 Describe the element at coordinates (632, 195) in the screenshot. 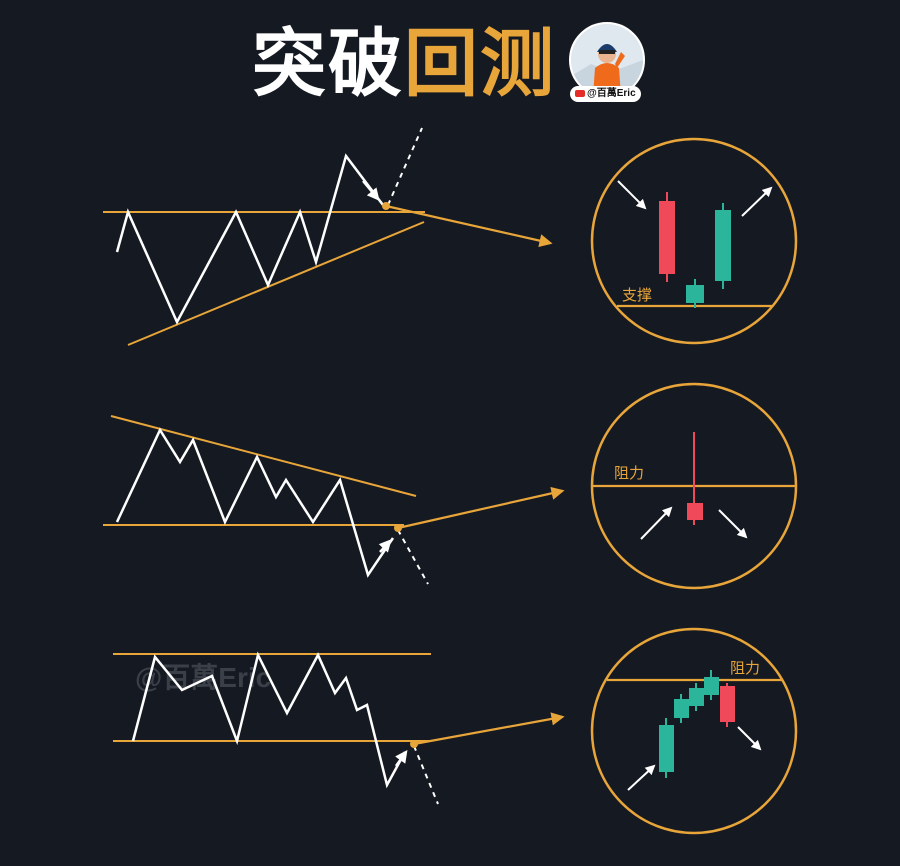

I see `down-arrow-left` at that location.